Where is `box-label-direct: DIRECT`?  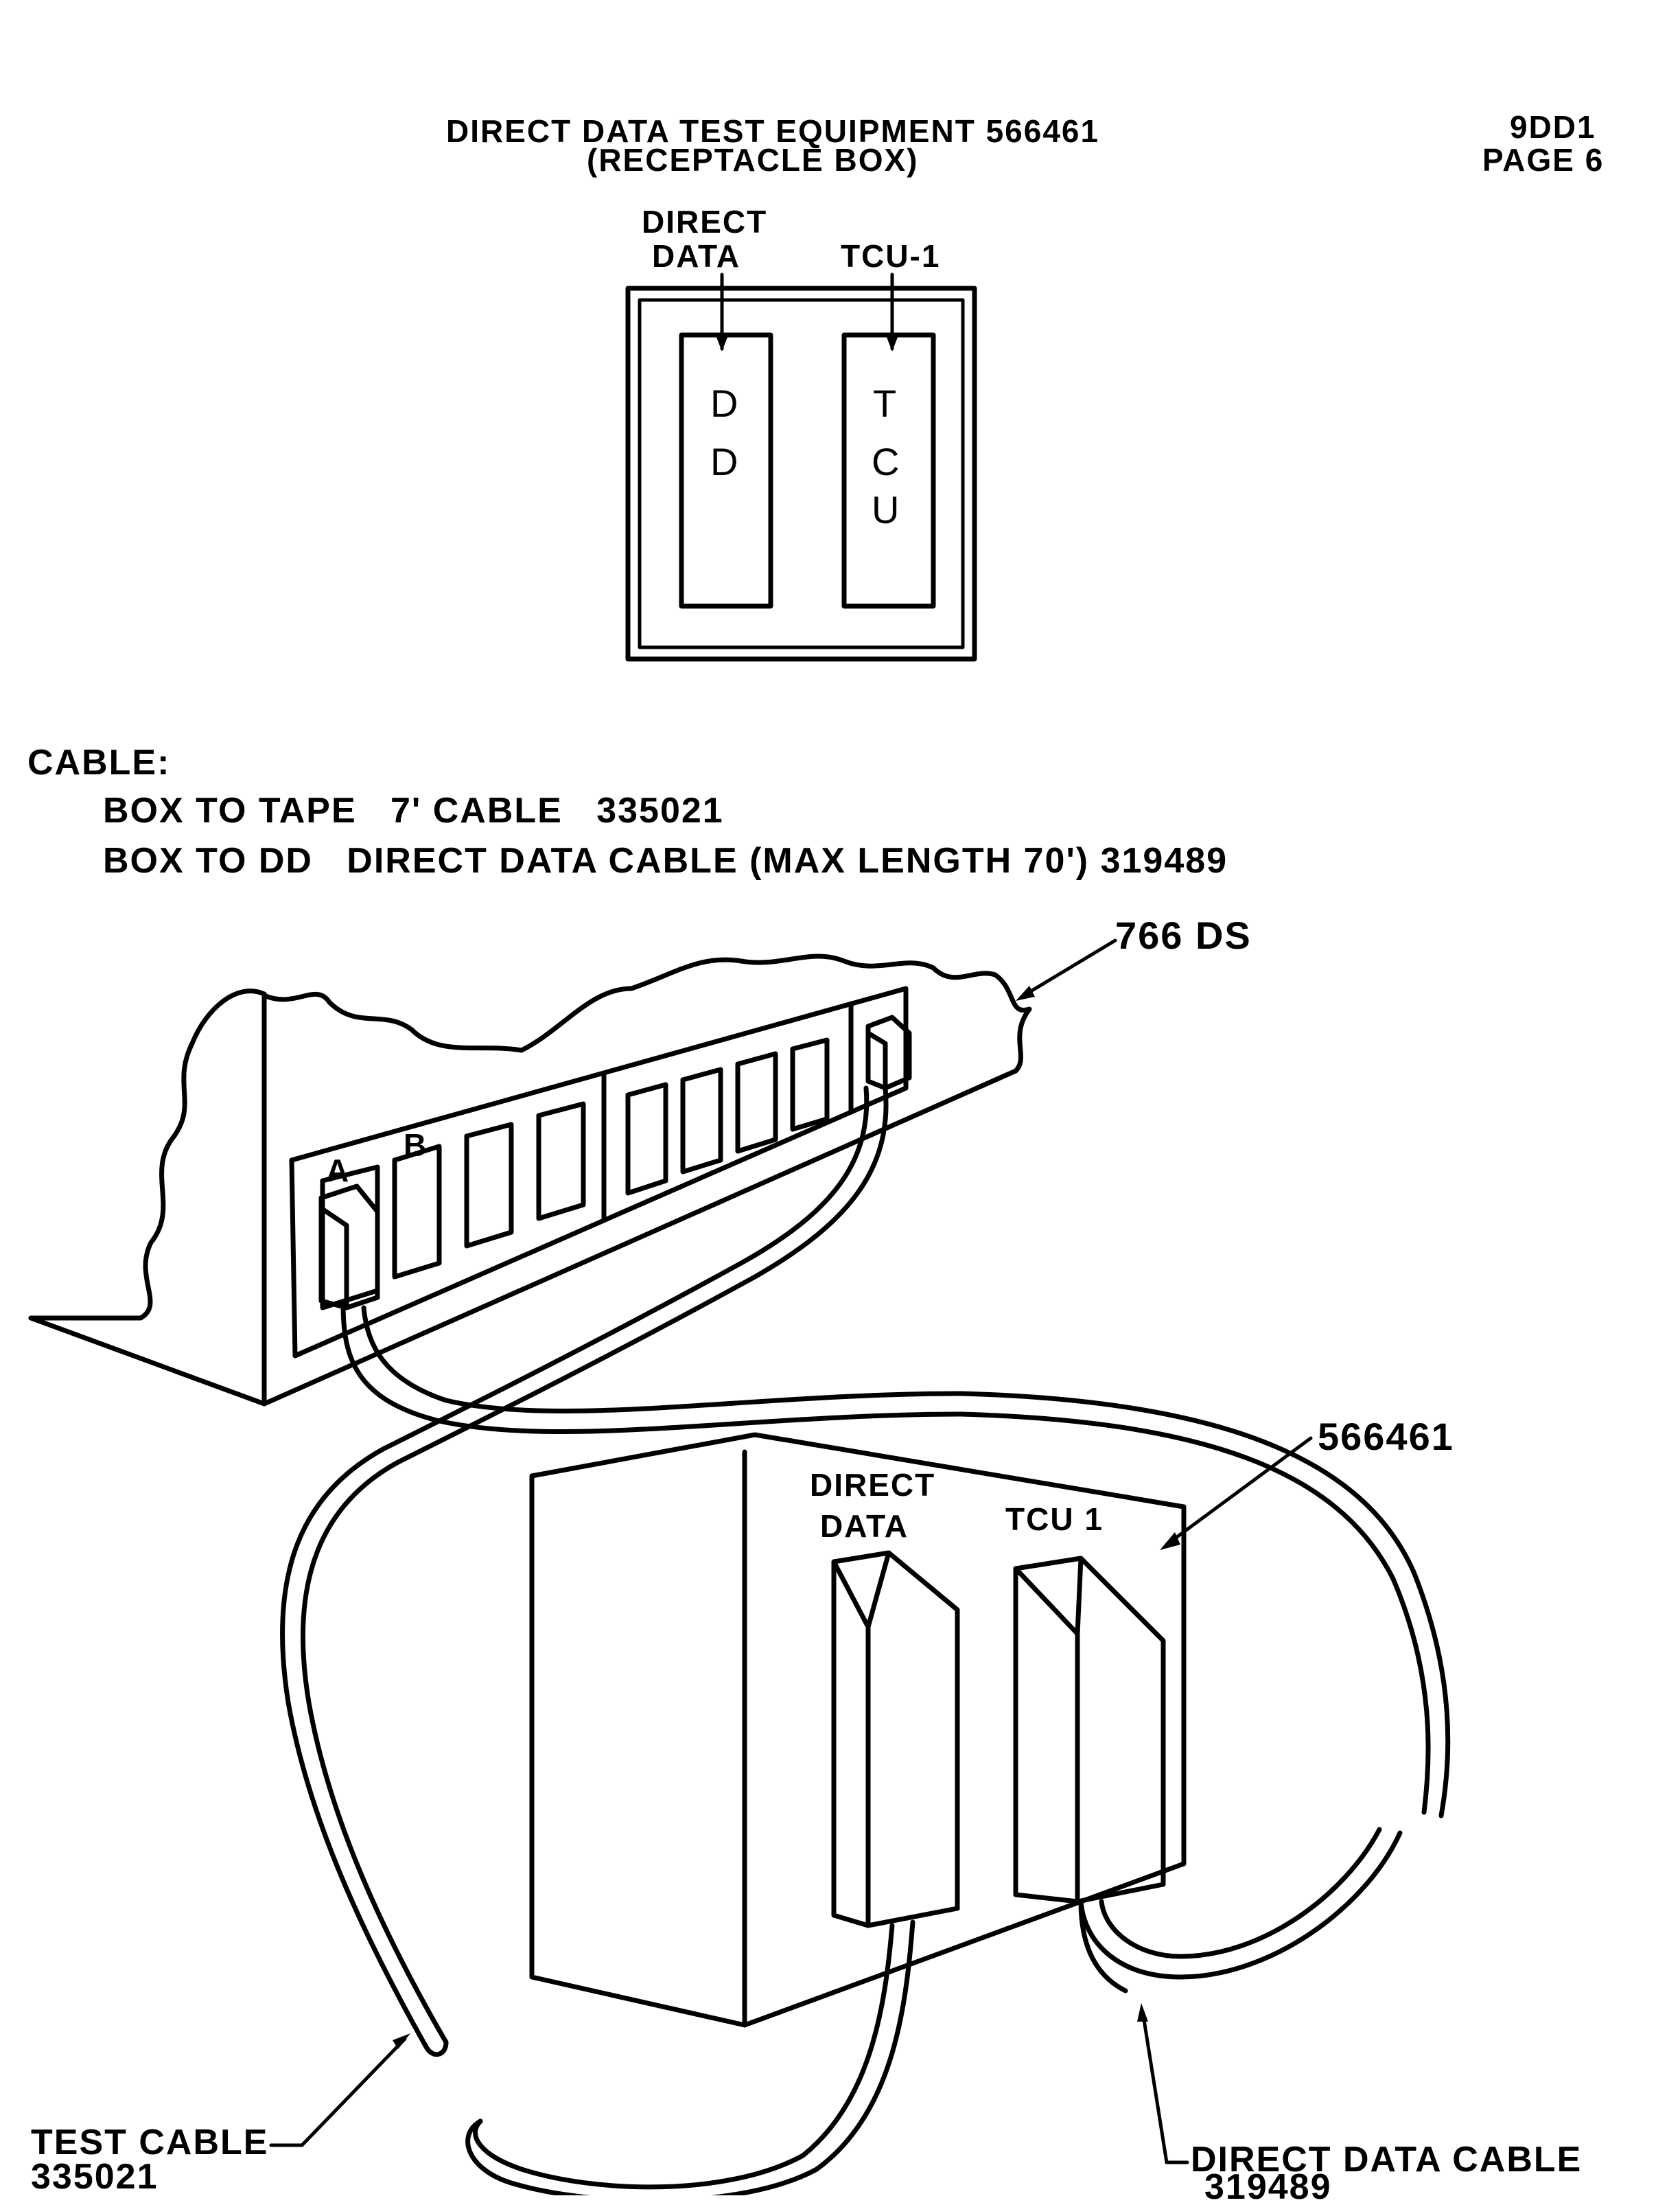
box-label-direct: DIRECT is located at coordinates (873, 1485).